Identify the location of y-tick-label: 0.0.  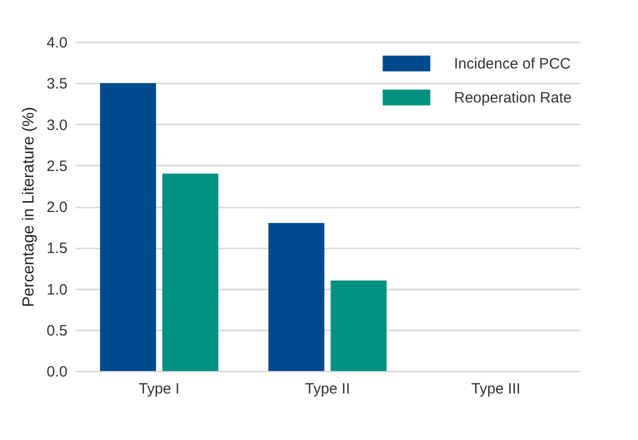
(57, 372).